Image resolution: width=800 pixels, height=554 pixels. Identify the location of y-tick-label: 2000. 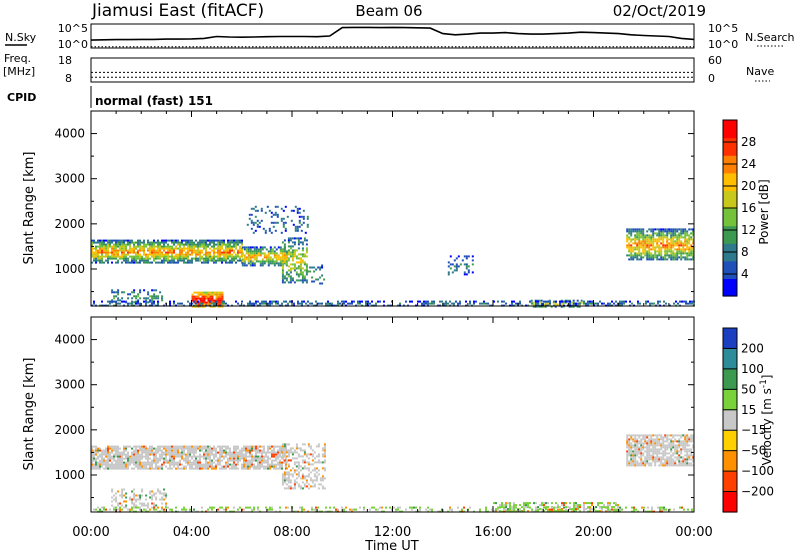
(69, 224).